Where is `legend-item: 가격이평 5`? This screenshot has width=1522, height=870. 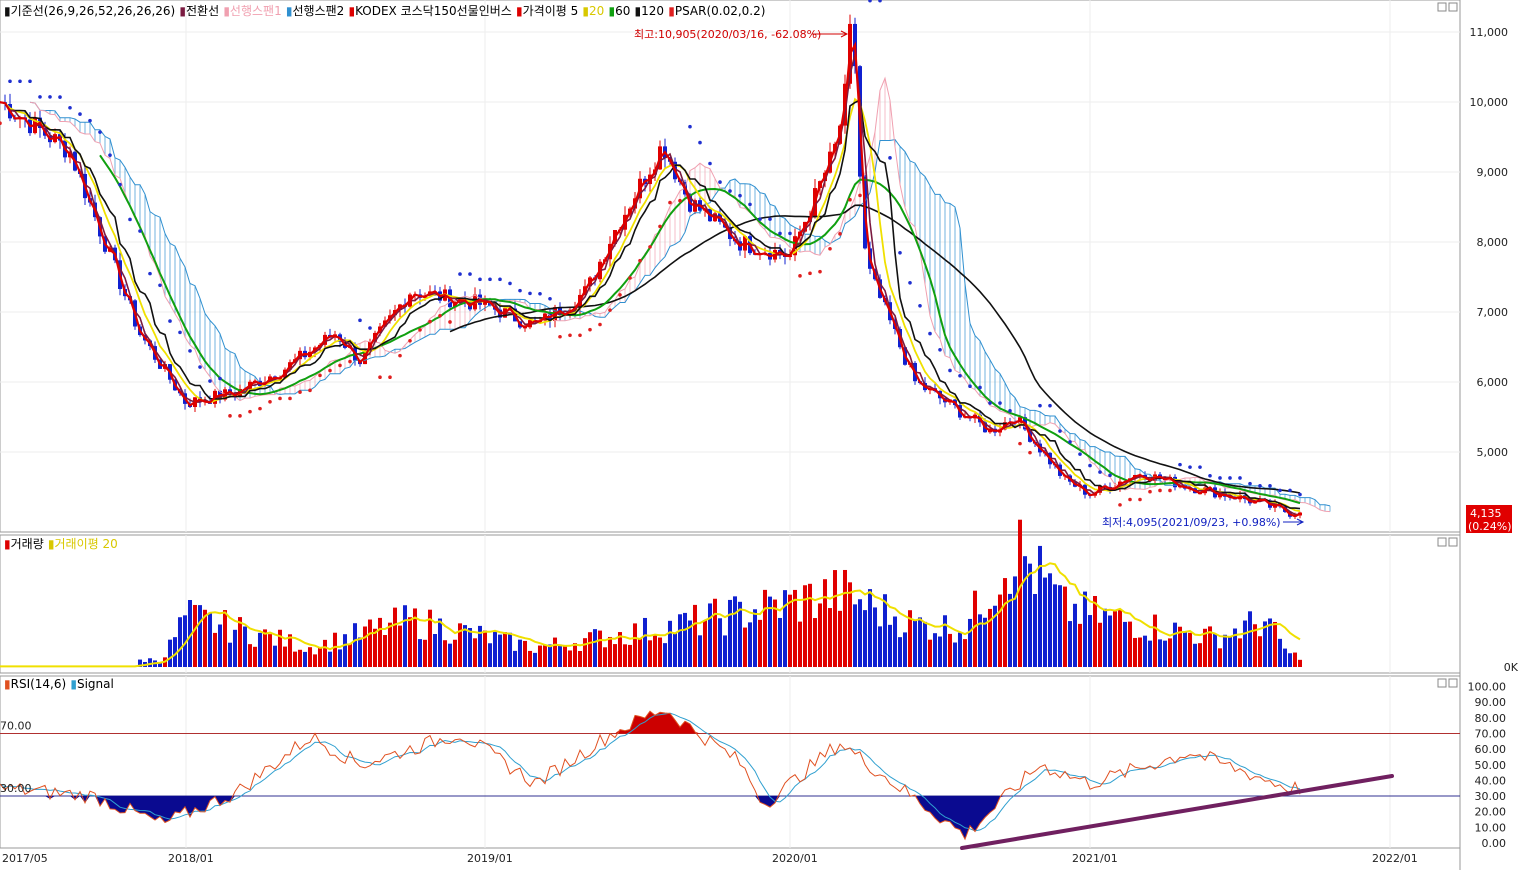 legend-item: 가격이평 5 is located at coordinates (551, 11).